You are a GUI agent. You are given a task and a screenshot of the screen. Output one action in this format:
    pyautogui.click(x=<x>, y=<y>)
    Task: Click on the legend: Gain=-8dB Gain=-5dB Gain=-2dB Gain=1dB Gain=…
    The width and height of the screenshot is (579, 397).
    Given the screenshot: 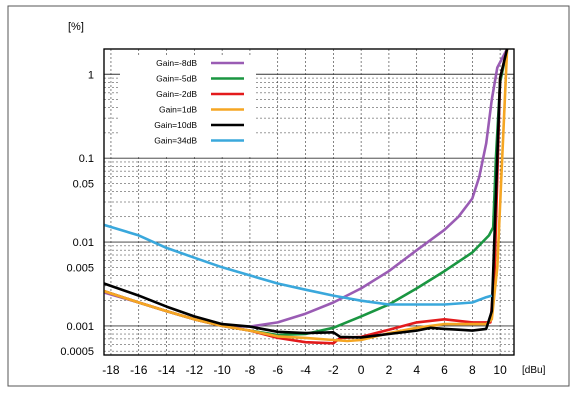 What is the action you would take?
    pyautogui.click(x=199, y=102)
    